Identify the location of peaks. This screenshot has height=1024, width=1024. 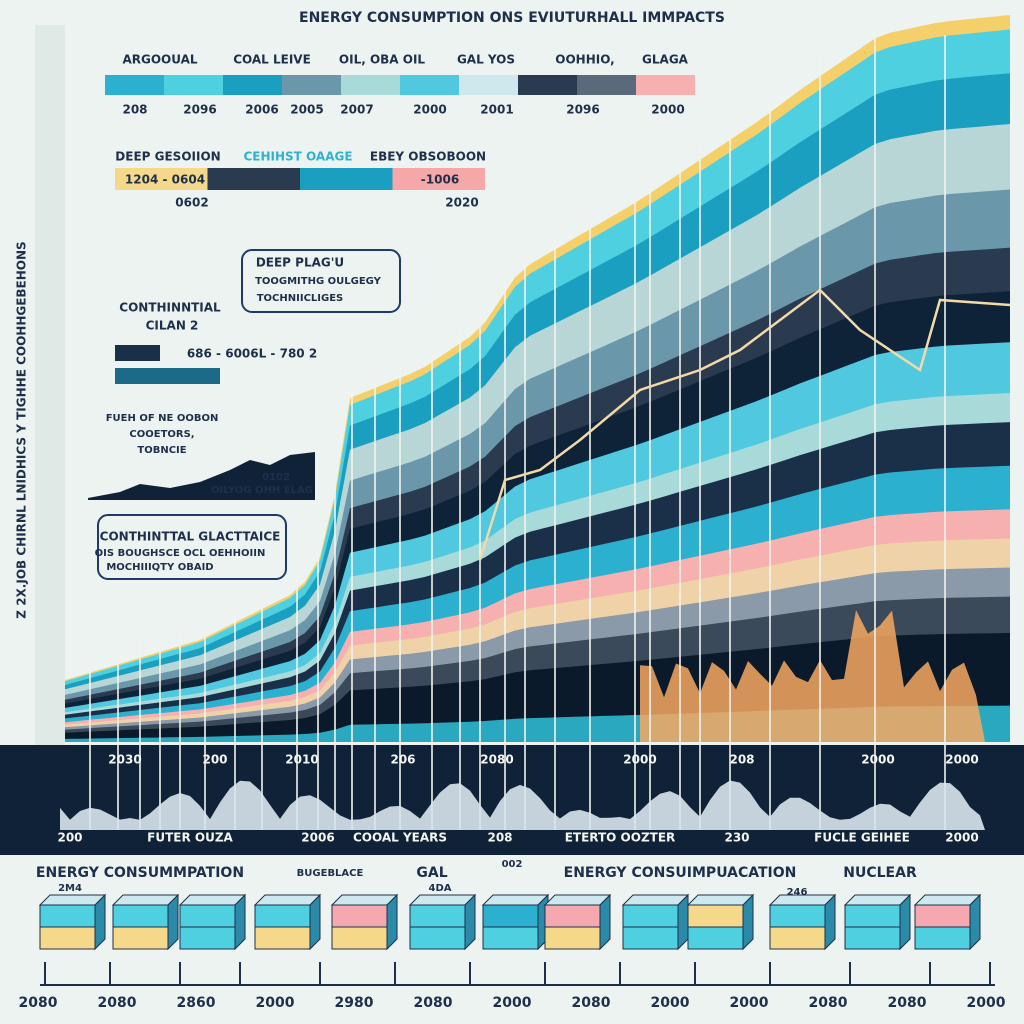
(812, 676).